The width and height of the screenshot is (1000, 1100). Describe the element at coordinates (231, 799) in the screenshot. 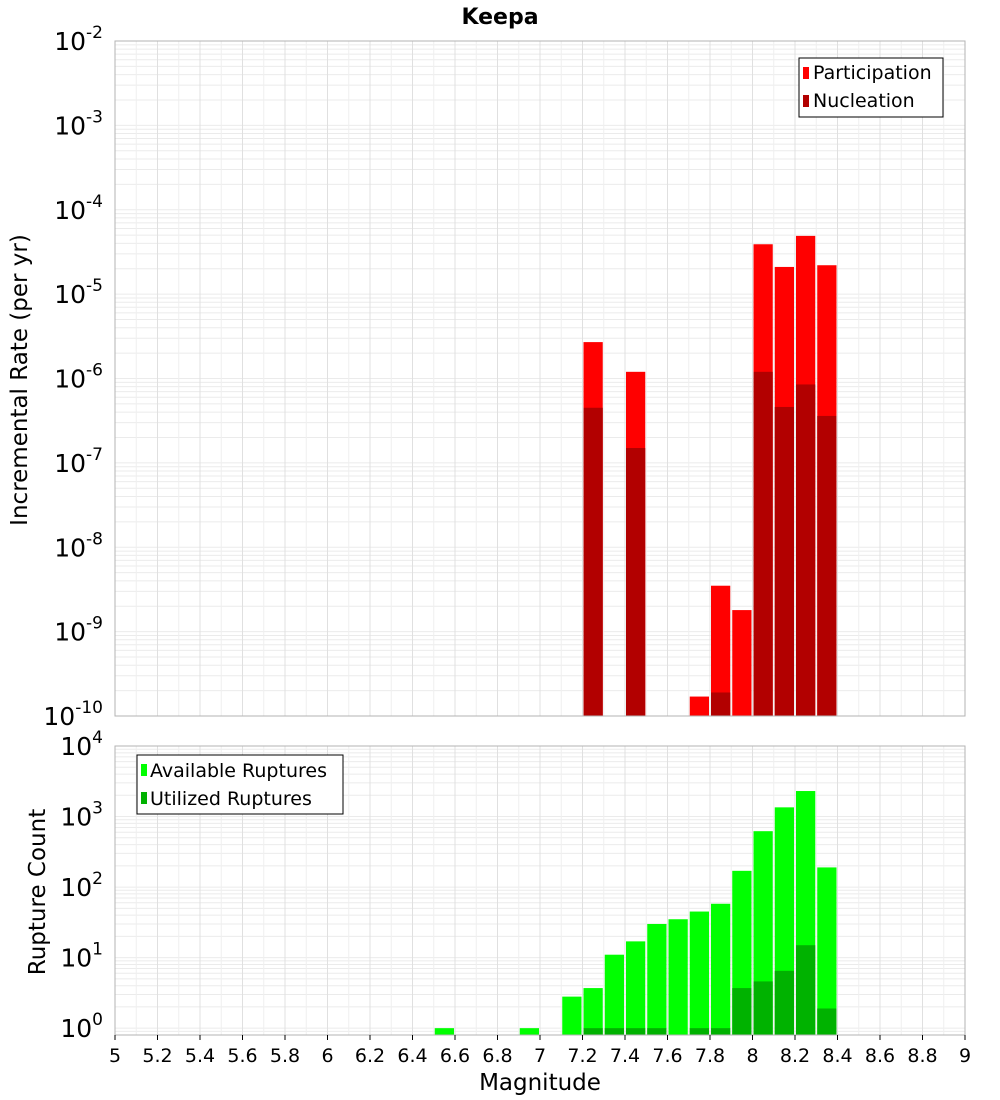

I see `legend-label-utilized: Utilized Ruptures` at that location.